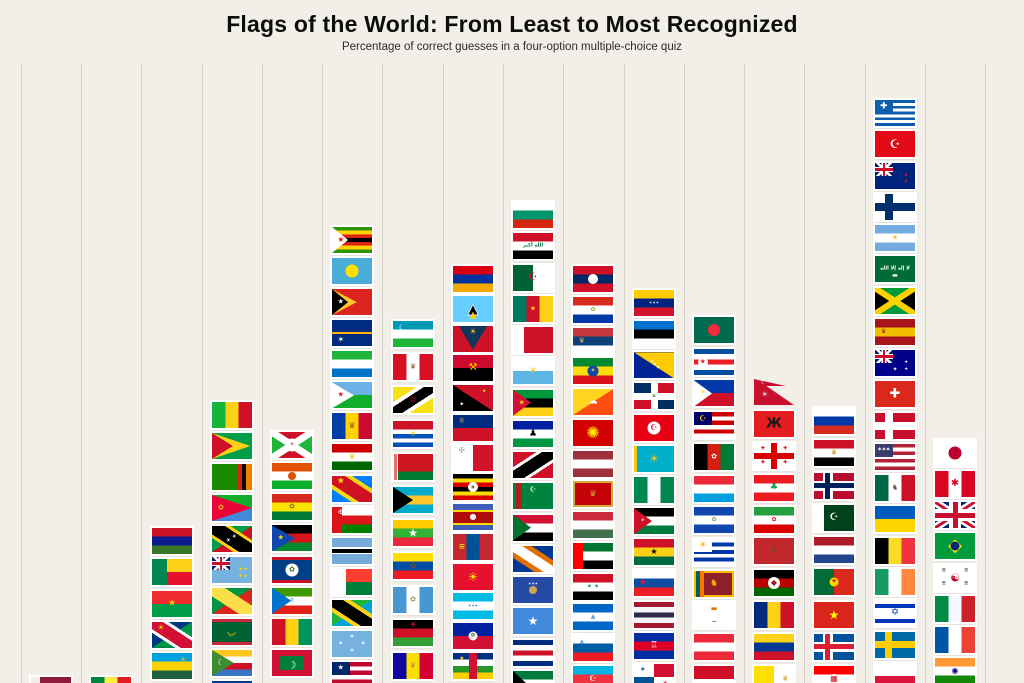 This screenshot has height=683, width=1024. What do you see at coordinates (593, 309) in the screenshot?
I see `flag-paraguay: ✿` at bounding box center [593, 309].